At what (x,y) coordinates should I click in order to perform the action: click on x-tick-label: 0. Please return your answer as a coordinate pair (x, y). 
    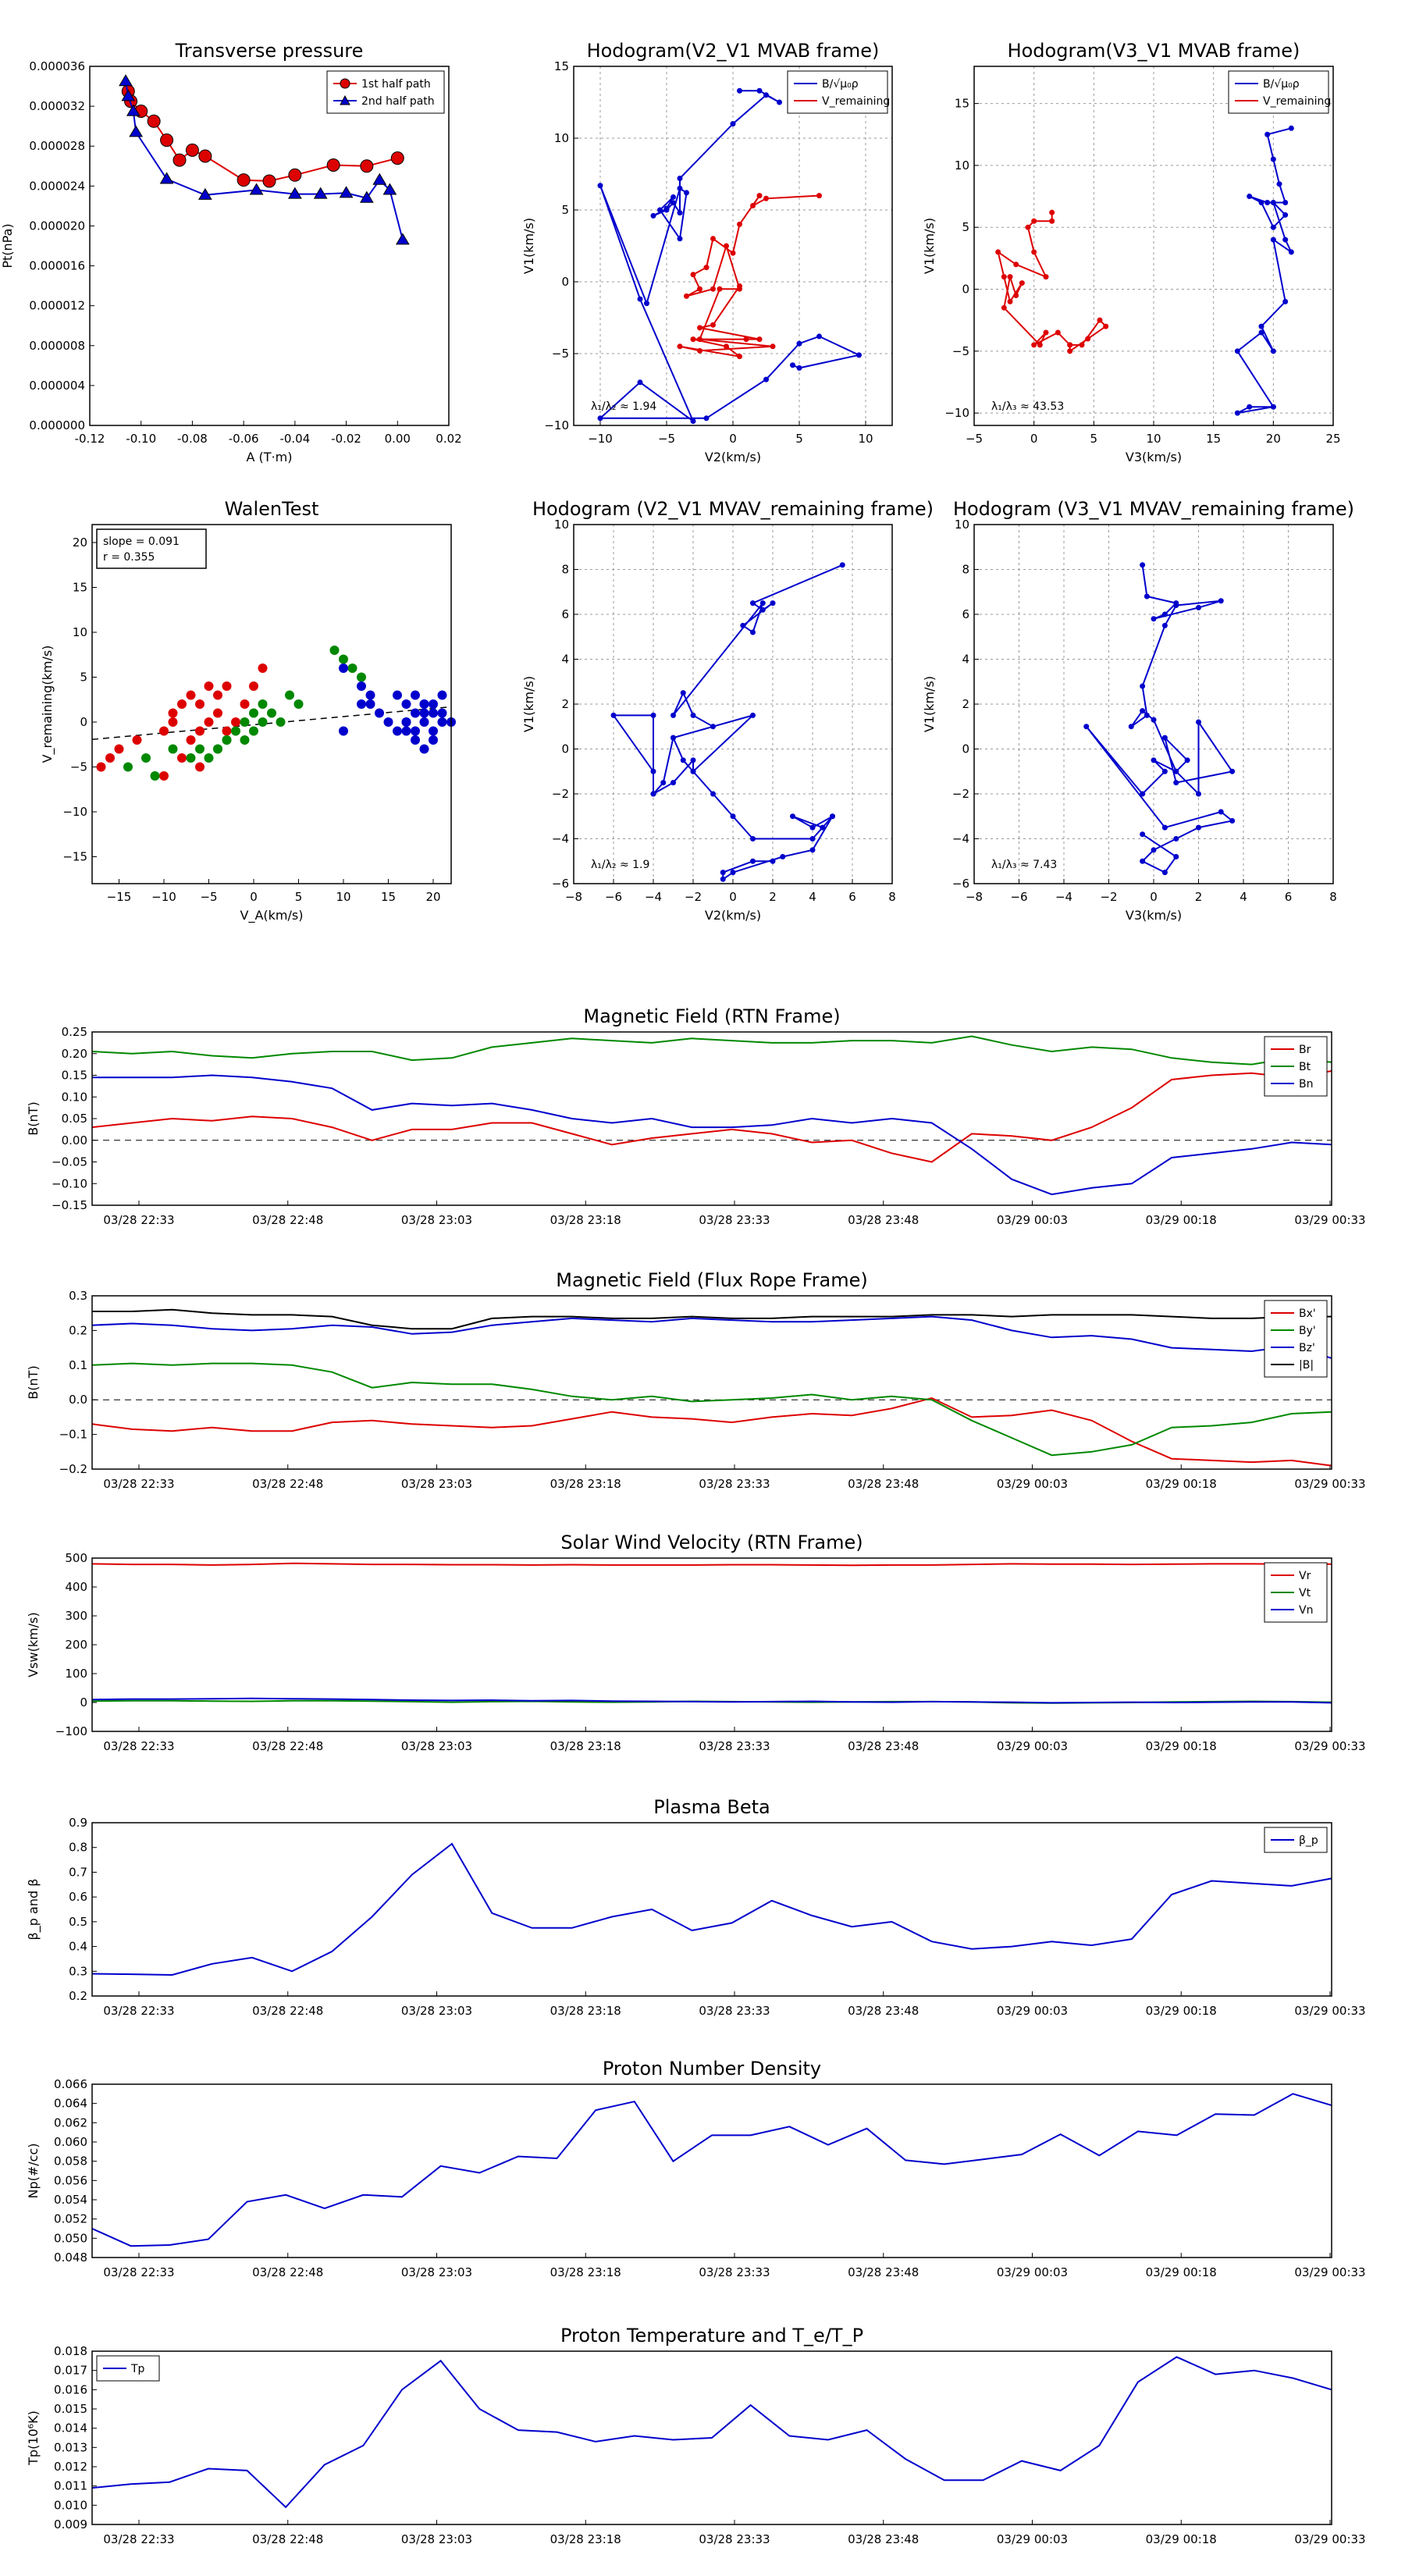
    Looking at the image, I should click on (1154, 897).